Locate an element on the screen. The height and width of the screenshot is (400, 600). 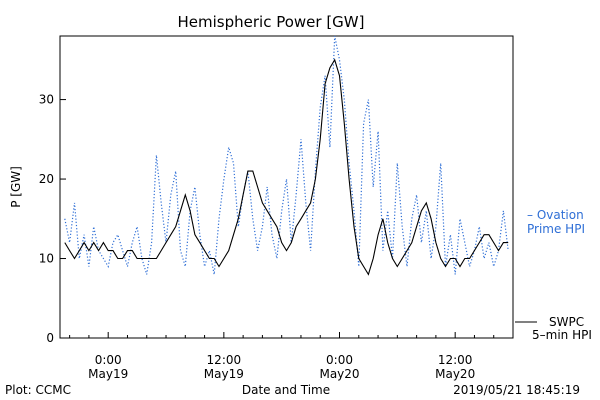
y-tick-label: 0 is located at coordinates (50, 338).